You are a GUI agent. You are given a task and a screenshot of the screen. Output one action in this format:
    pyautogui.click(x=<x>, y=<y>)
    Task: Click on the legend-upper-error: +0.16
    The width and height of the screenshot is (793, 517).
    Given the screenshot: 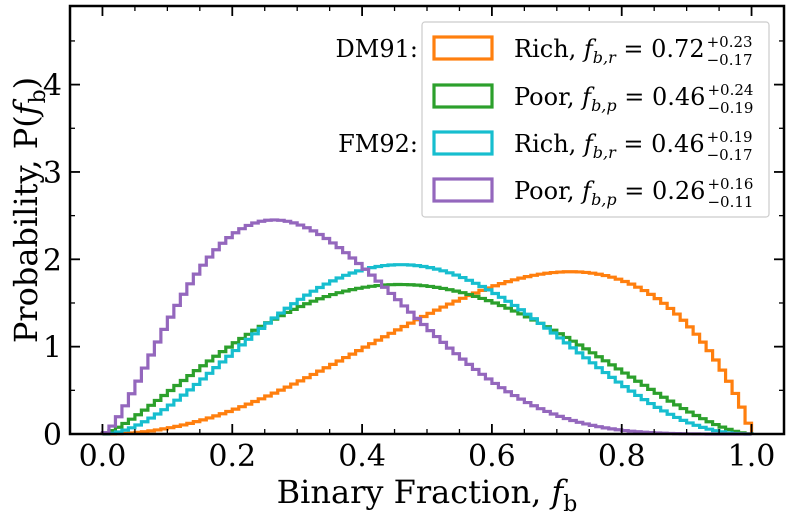 What is the action you would take?
    pyautogui.click(x=730, y=184)
    